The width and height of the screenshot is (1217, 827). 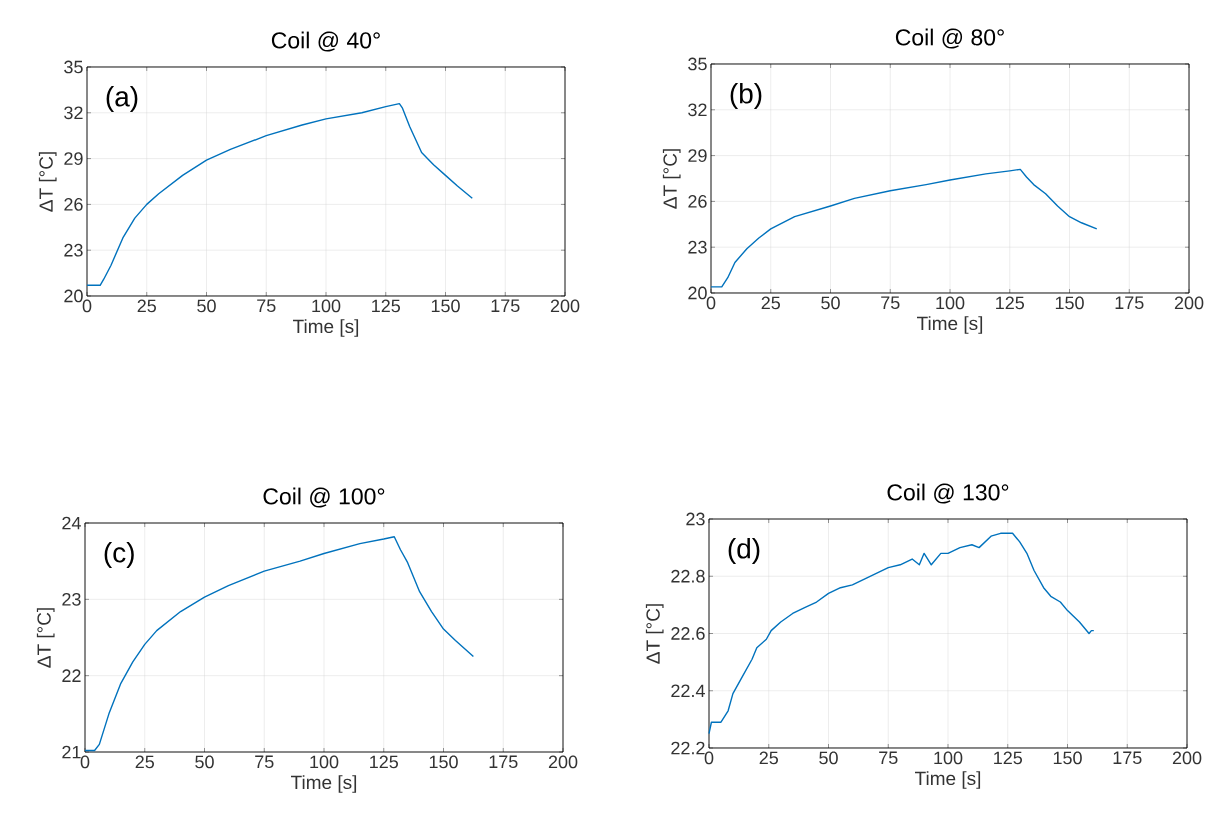 What do you see at coordinates (948, 493) in the screenshot?
I see `chart-title: Coil @ 130°` at bounding box center [948, 493].